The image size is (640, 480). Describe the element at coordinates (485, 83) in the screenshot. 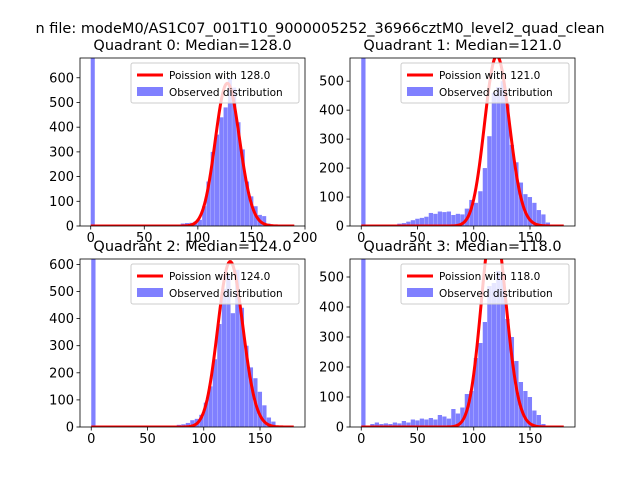

I see `legend: Poission with 121.0 Observed distribution` at that location.